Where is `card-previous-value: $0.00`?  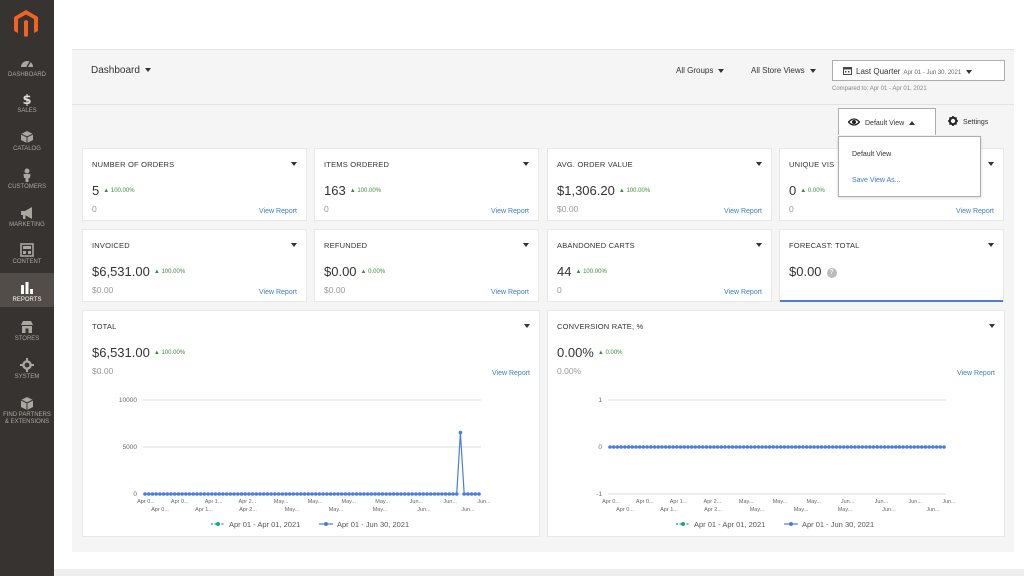 card-previous-value: $0.00 is located at coordinates (568, 209).